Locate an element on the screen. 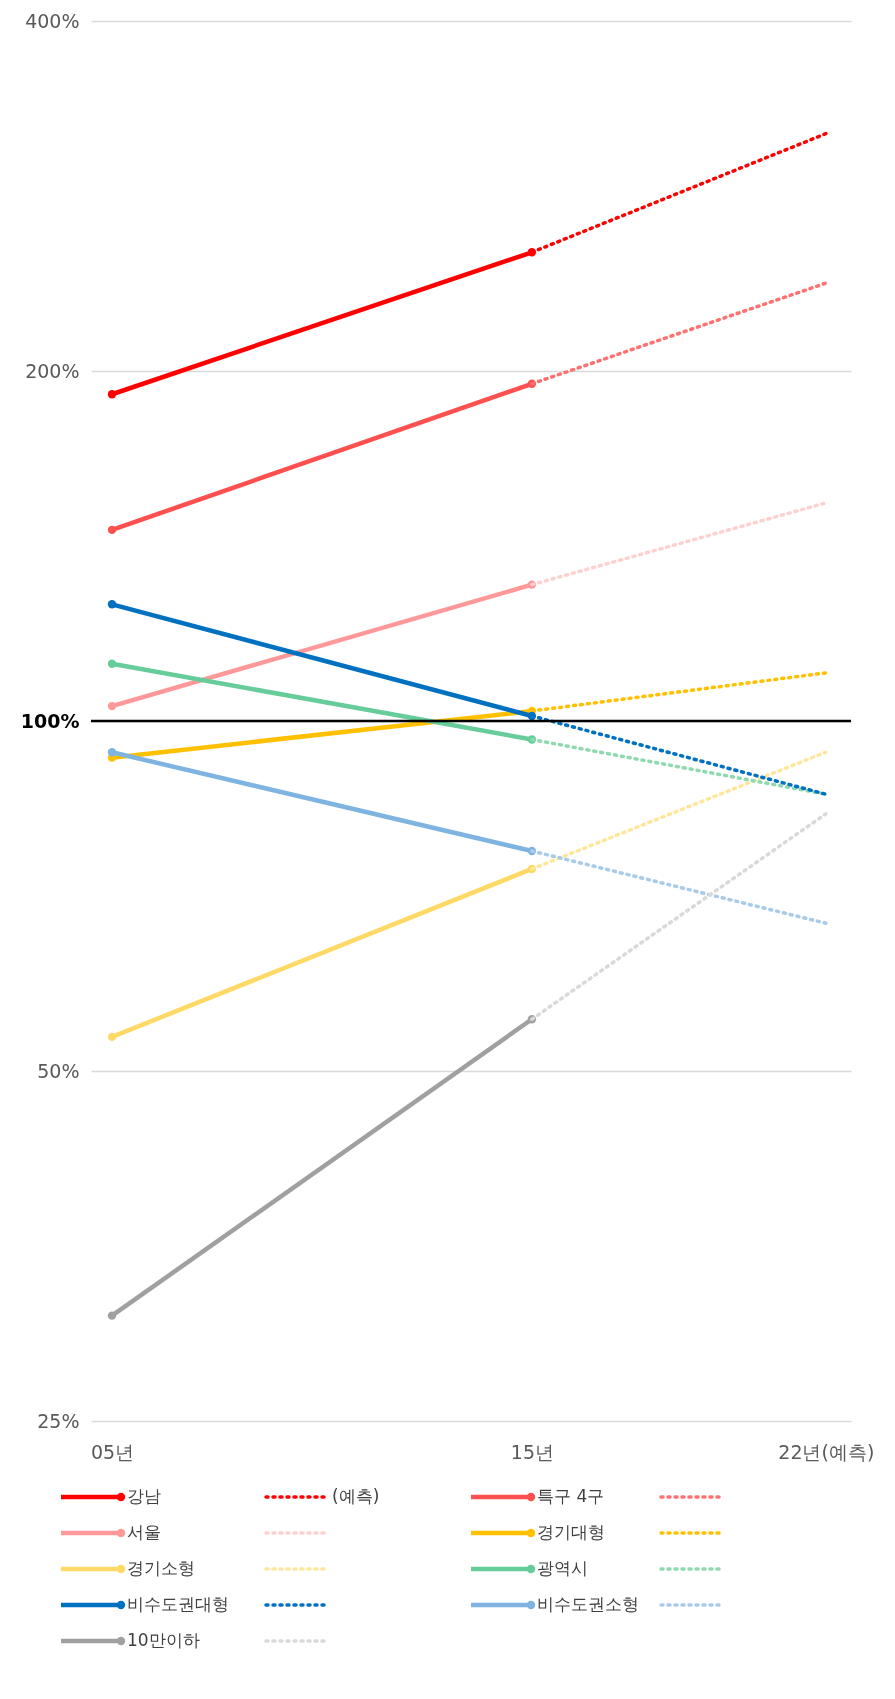 The height and width of the screenshot is (1699, 895). legend-label: 강남 is located at coordinates (144, 1496).